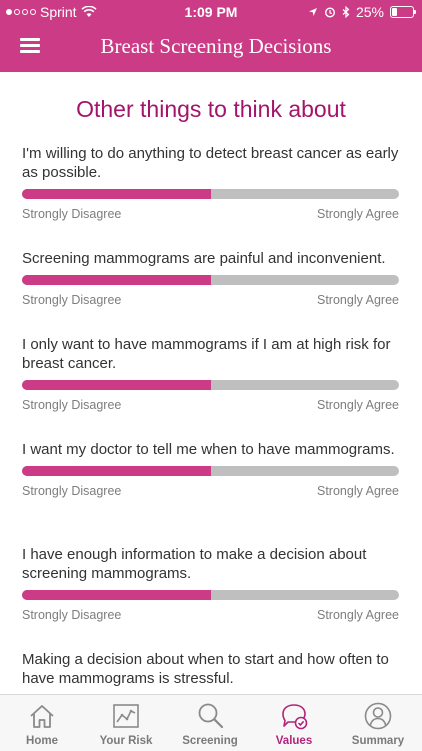 The height and width of the screenshot is (751, 422). Describe the element at coordinates (126, 741) in the screenshot. I see `tab-label: Your Risk` at that location.